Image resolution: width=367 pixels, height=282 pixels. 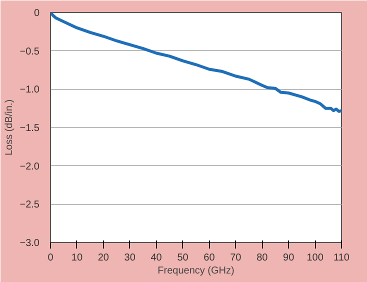 What do you see at coordinates (30, 205) in the screenshot?
I see `y-tick-label: −2.5` at bounding box center [30, 205].